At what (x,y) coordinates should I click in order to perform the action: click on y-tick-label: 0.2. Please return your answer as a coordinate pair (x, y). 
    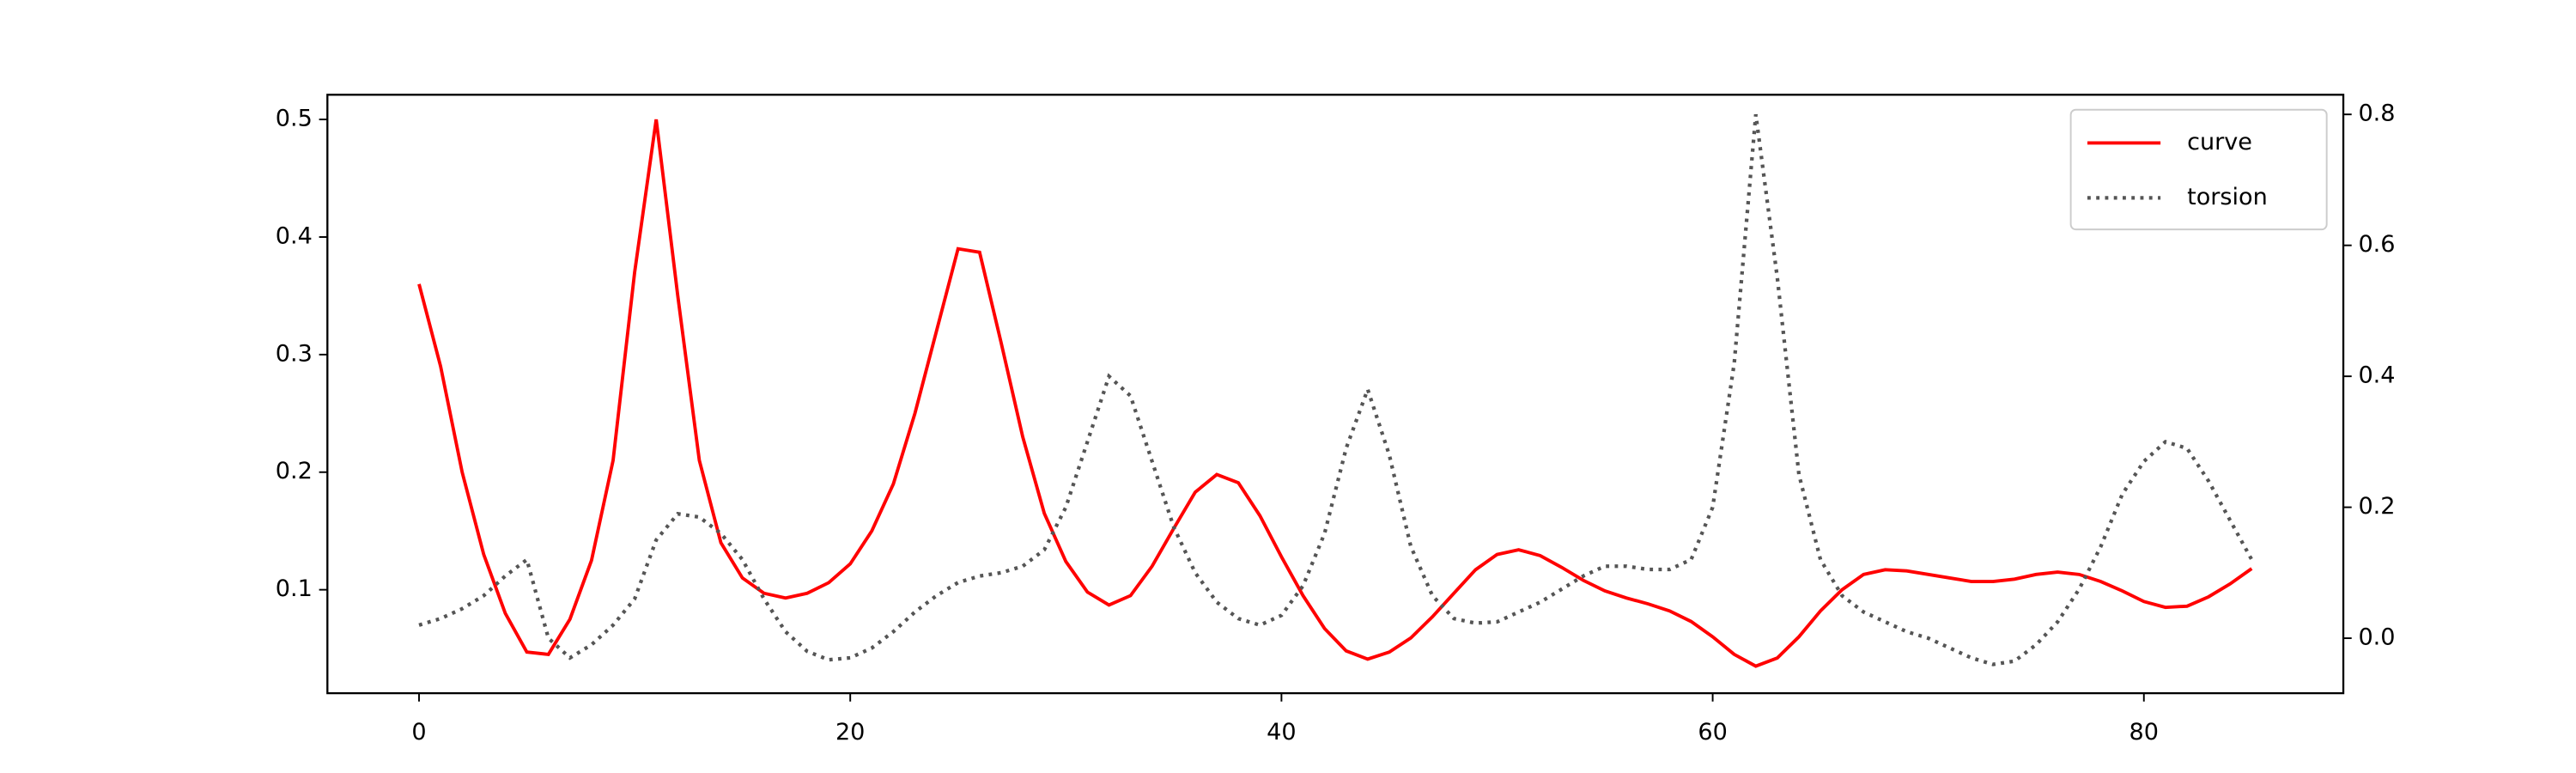
    Looking at the image, I should click on (294, 471).